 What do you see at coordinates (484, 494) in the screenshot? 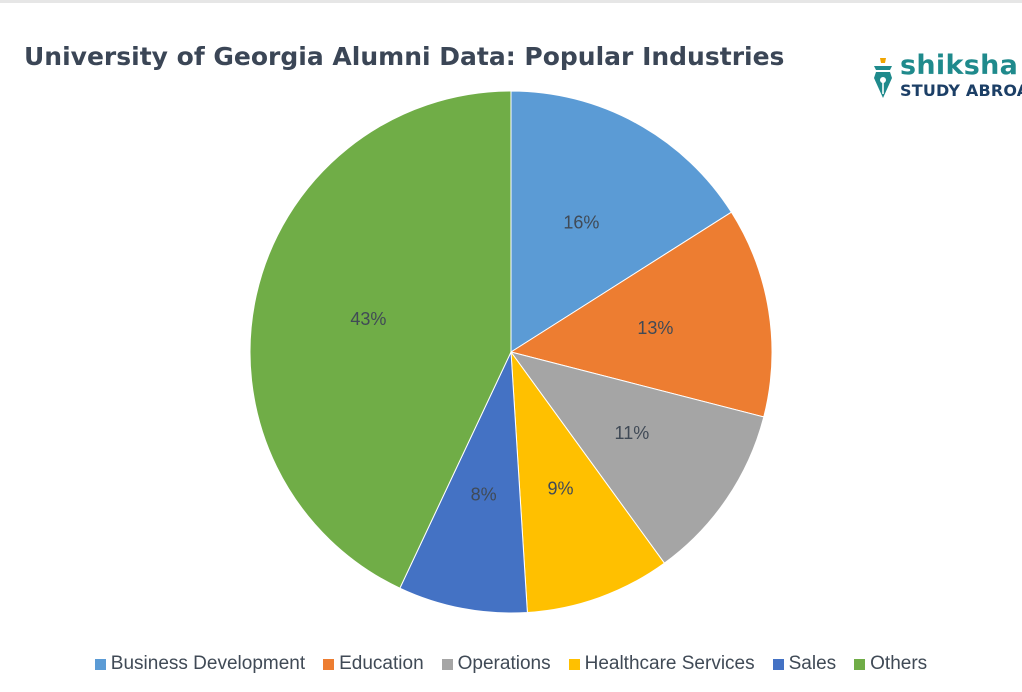
I see `data-label-sales: 8%` at bounding box center [484, 494].